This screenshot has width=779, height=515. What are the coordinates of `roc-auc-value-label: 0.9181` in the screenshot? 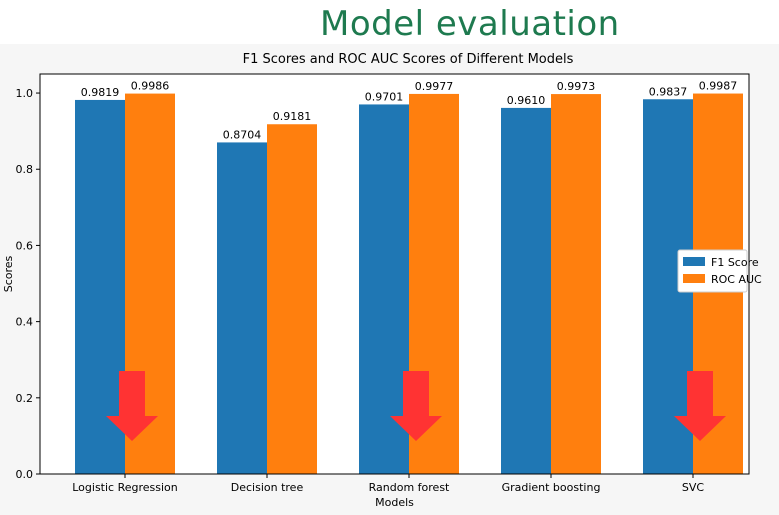 It's located at (292, 116).